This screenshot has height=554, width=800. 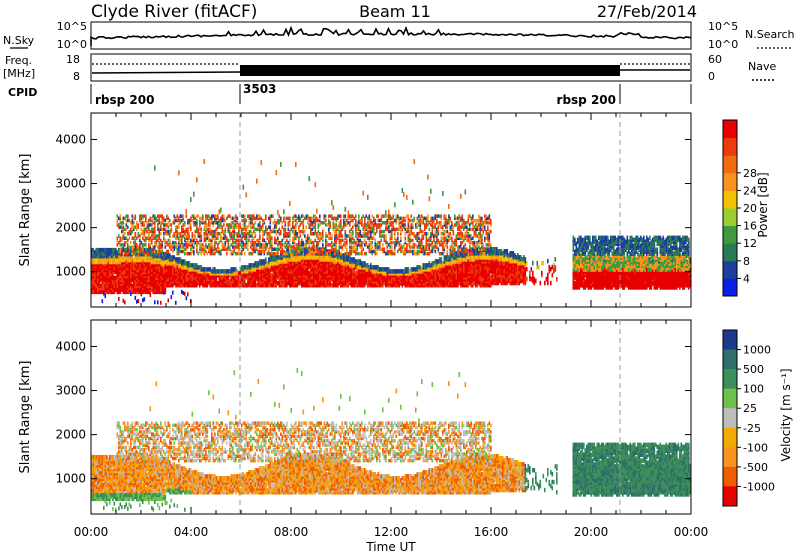 What do you see at coordinates (750, 190) in the screenshot?
I see `power-colorbar-tick-label: 24` at bounding box center [750, 190].